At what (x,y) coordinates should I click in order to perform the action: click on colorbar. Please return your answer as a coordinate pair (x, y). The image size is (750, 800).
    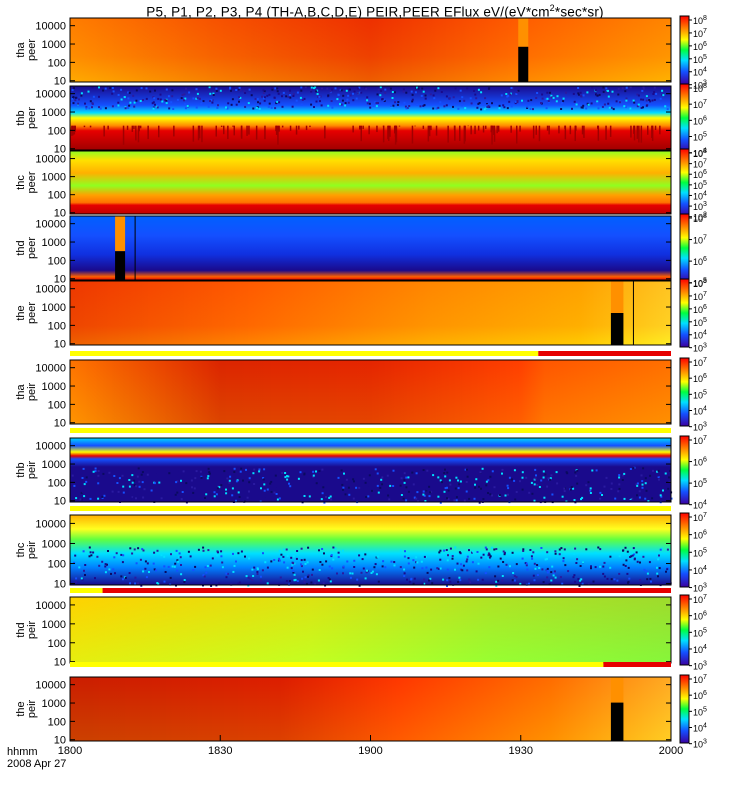
    Looking at the image, I should click on (684, 313).